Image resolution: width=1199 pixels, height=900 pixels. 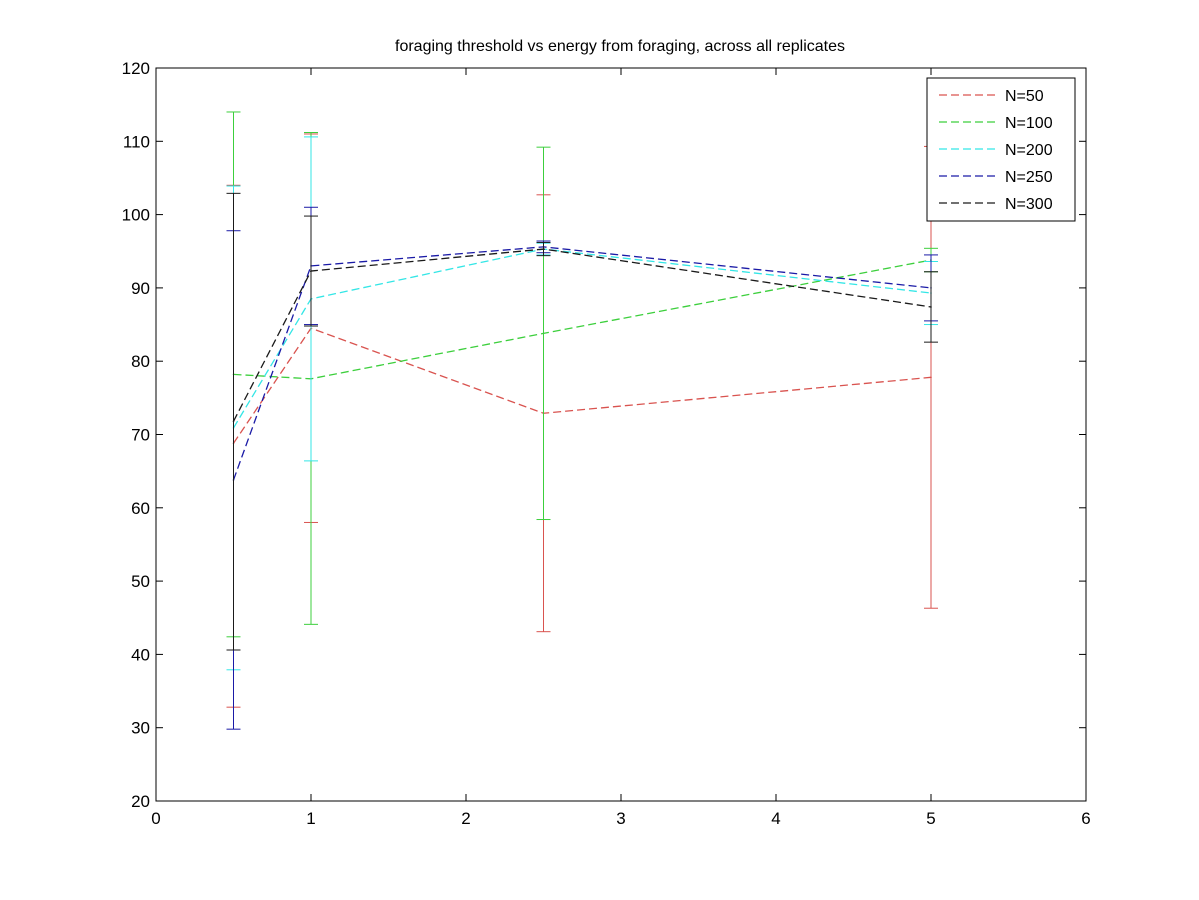 I want to click on legend-label: N=250, so click(x=1029, y=177).